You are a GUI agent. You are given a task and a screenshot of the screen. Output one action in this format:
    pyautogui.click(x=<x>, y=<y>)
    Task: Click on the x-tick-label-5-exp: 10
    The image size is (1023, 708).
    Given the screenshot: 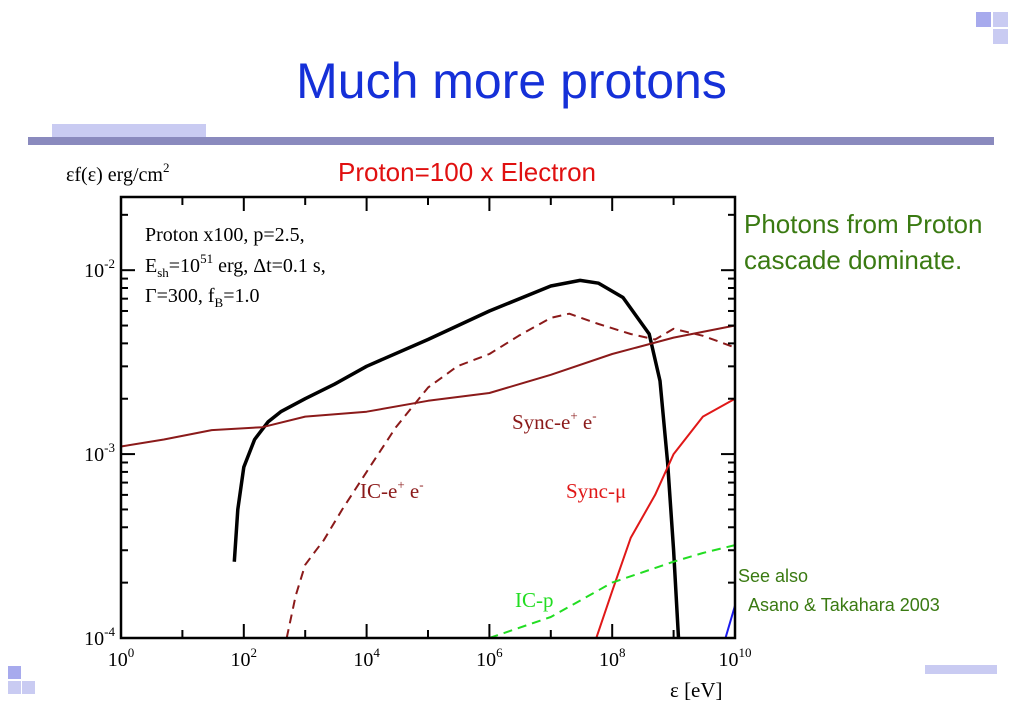 What is the action you would take?
    pyautogui.click(x=745, y=652)
    